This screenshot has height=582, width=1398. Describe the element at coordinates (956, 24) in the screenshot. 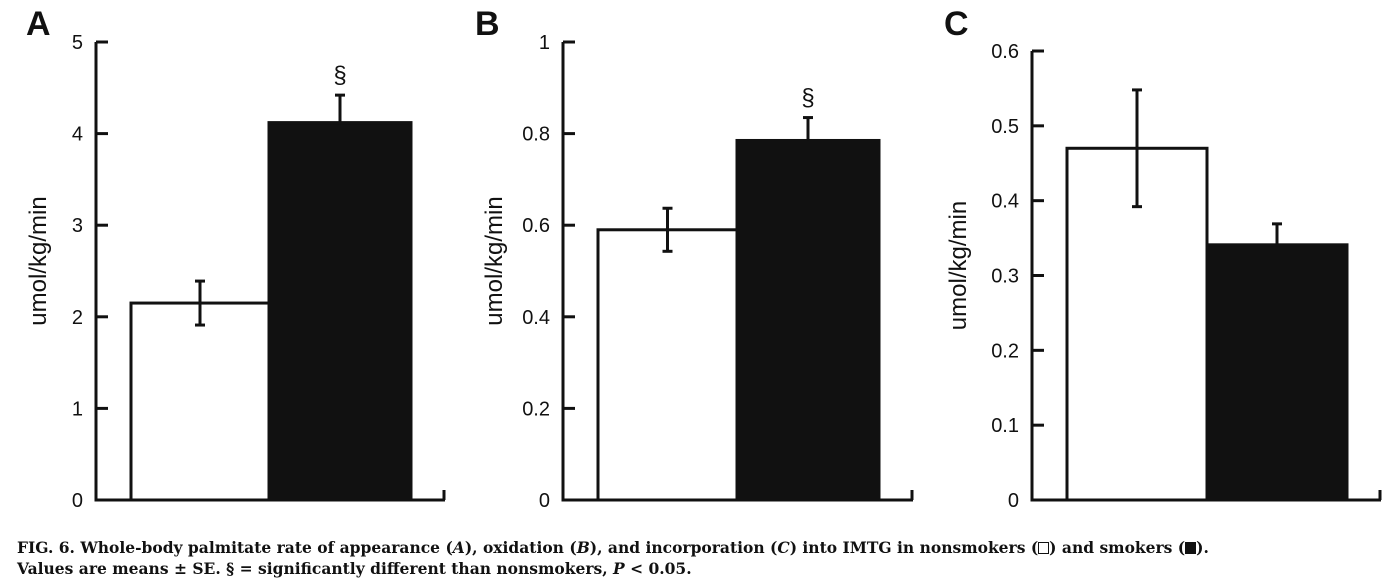

I see `panel-label: C` at that location.